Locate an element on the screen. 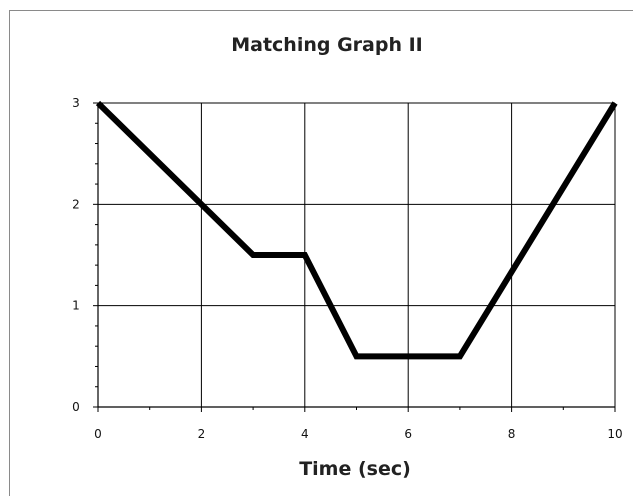 The height and width of the screenshot is (498, 635). y-tick-labels: 0 1 2 3 is located at coordinates (76, 255).